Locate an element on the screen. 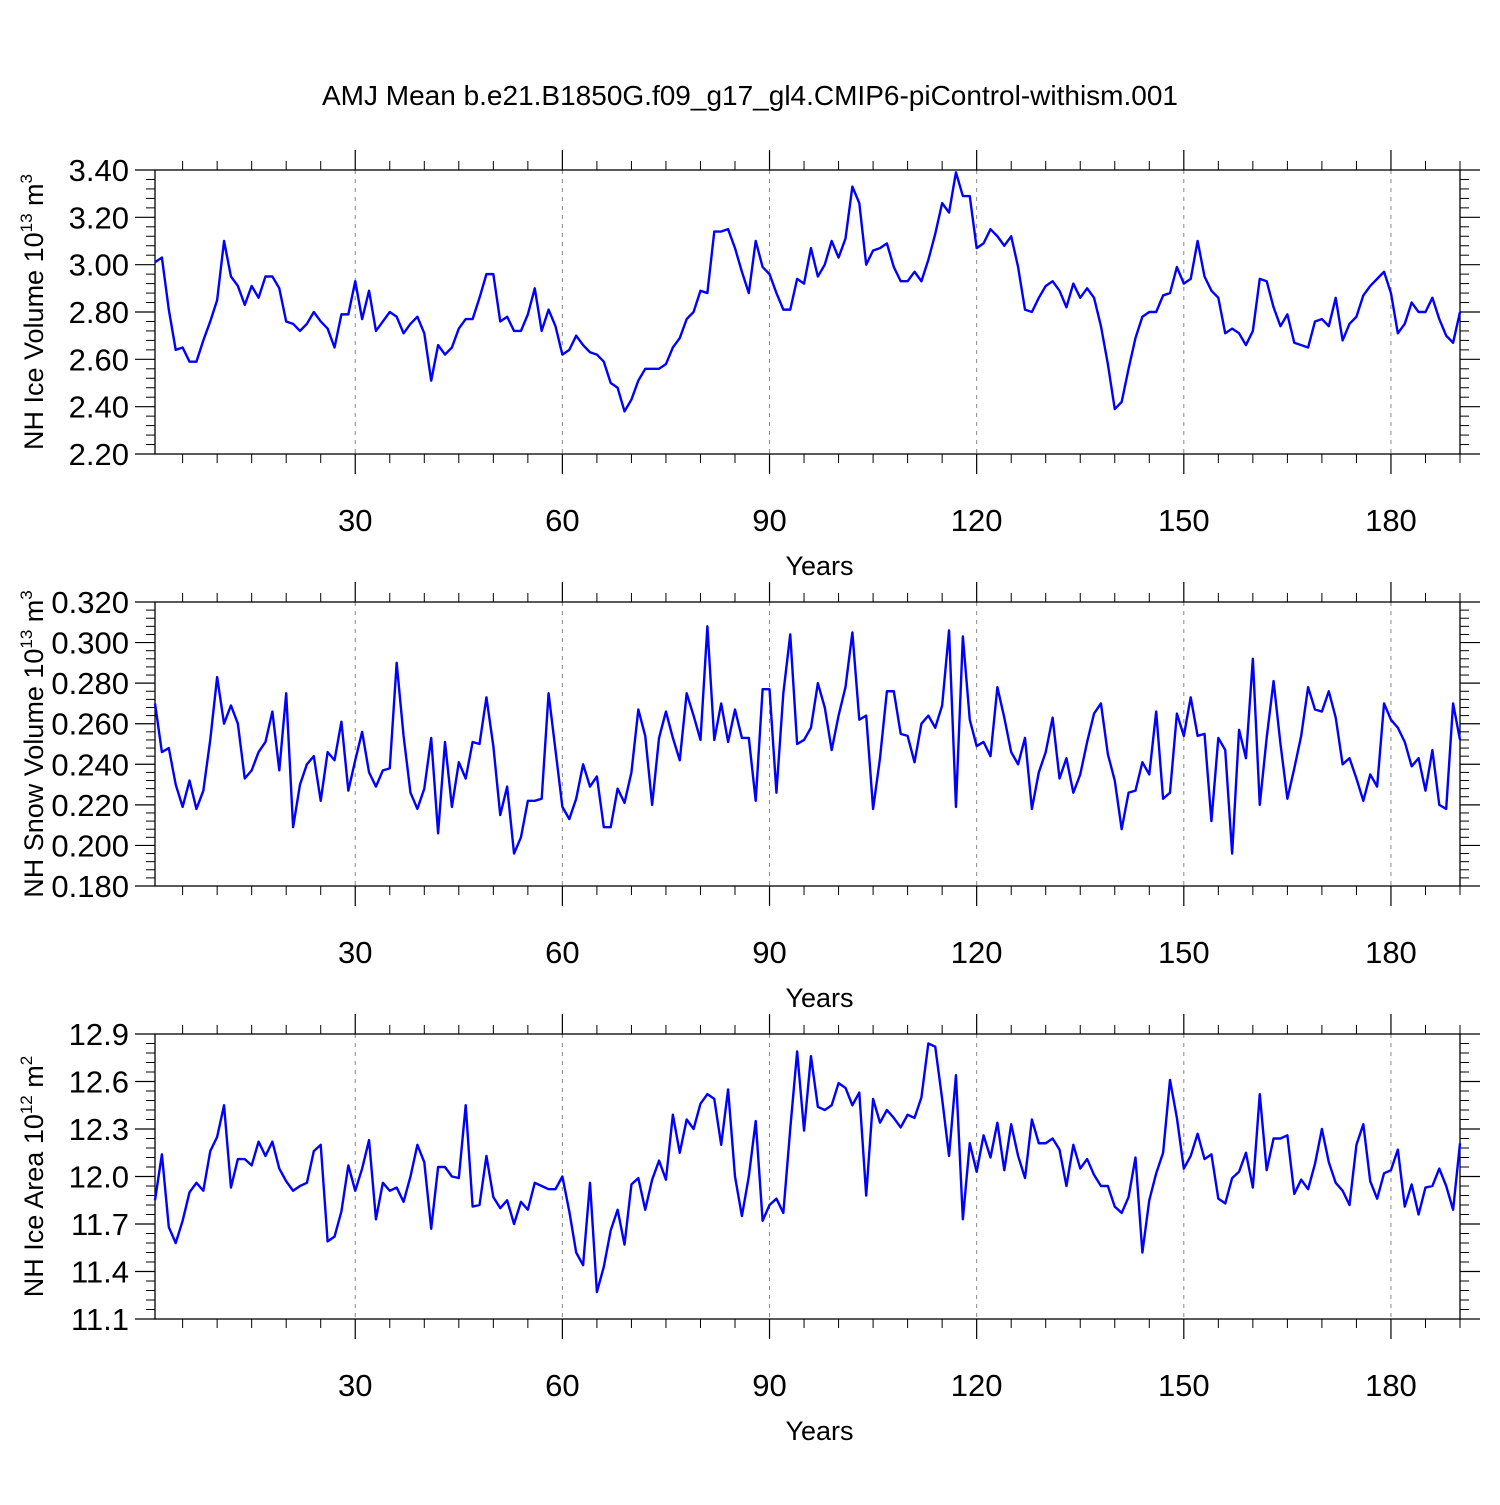 This screenshot has height=1505, width=1500. y-axis-label: NH Ice Volume 1013 m3 is located at coordinates (33, 312).